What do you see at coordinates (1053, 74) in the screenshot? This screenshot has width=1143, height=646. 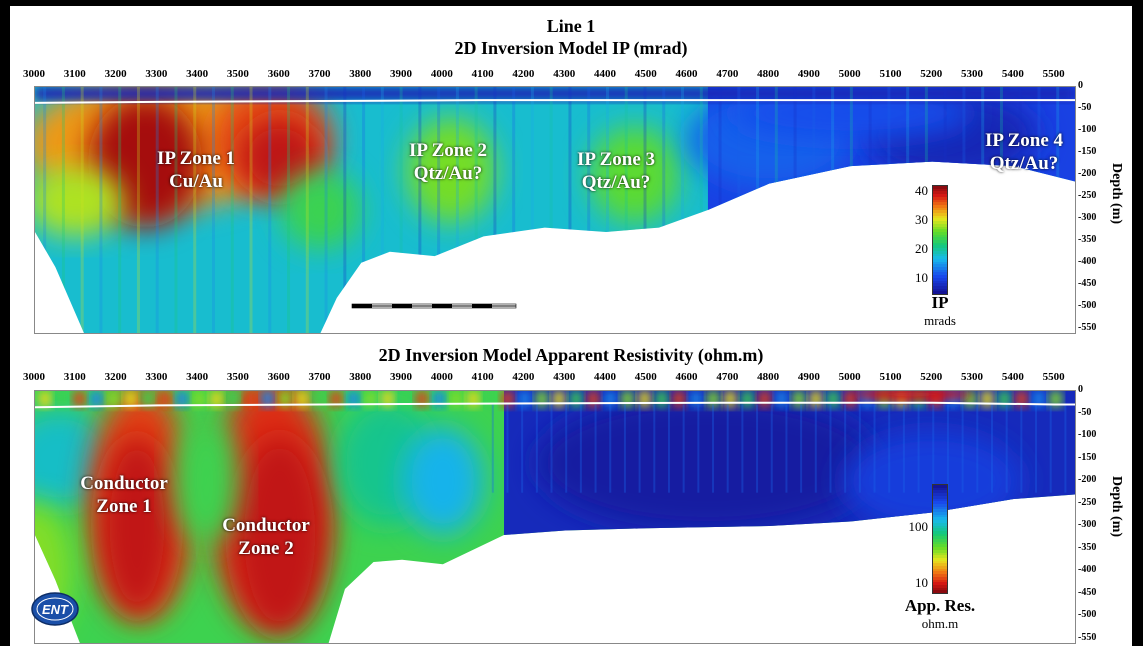 I see `x-tick-label: 5500` at bounding box center [1053, 74].